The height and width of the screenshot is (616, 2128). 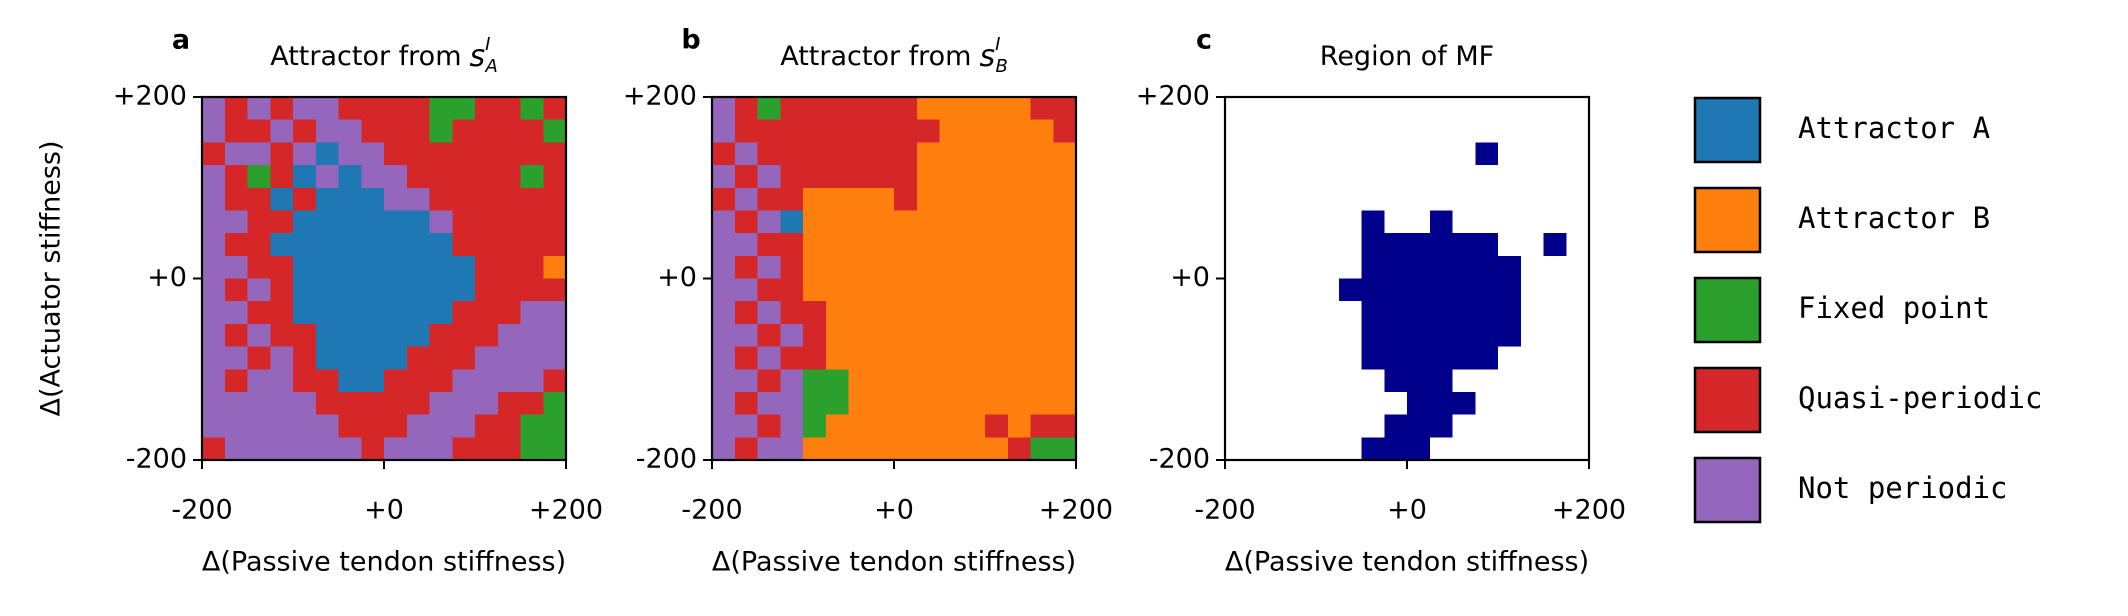 I want to click on y-tick-label: +0, so click(x=677, y=277).